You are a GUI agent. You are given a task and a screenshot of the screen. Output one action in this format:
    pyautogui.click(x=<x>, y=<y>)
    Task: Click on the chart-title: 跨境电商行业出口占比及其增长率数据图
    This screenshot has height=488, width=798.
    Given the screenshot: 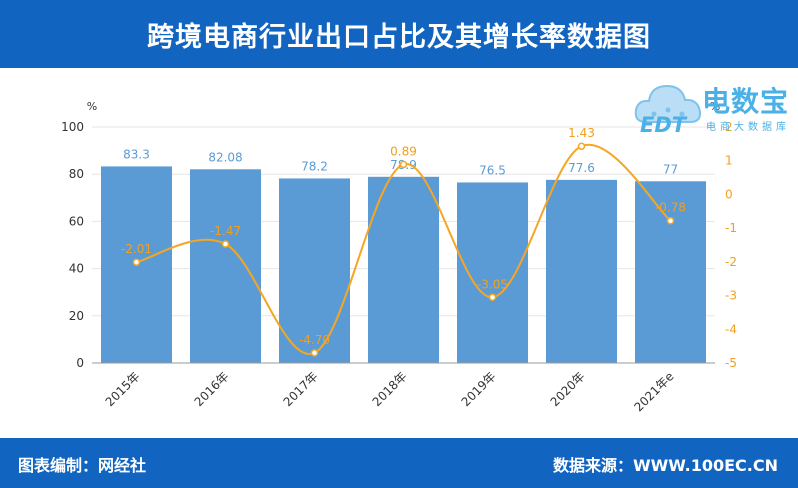 What is the action you would take?
    pyautogui.click(x=399, y=37)
    